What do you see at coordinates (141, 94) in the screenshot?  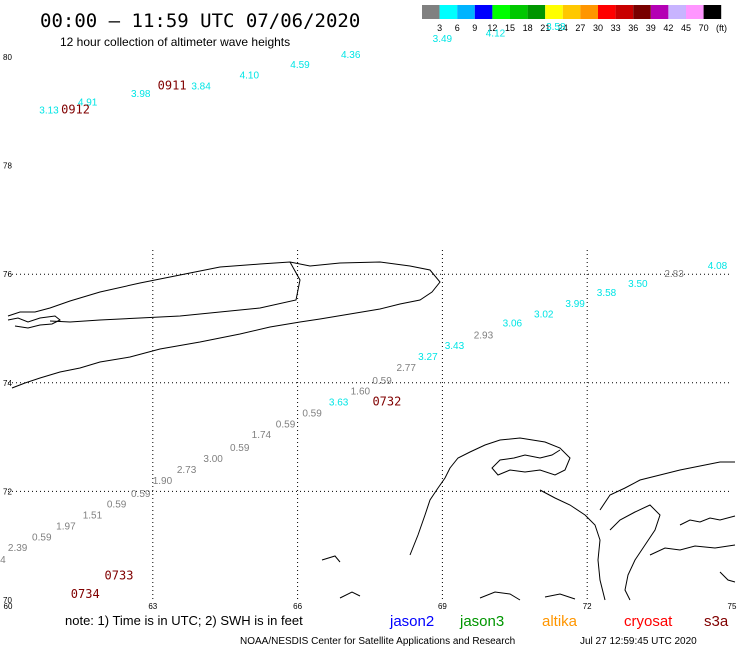 I see `wave-height-value: 3.98` at bounding box center [141, 94].